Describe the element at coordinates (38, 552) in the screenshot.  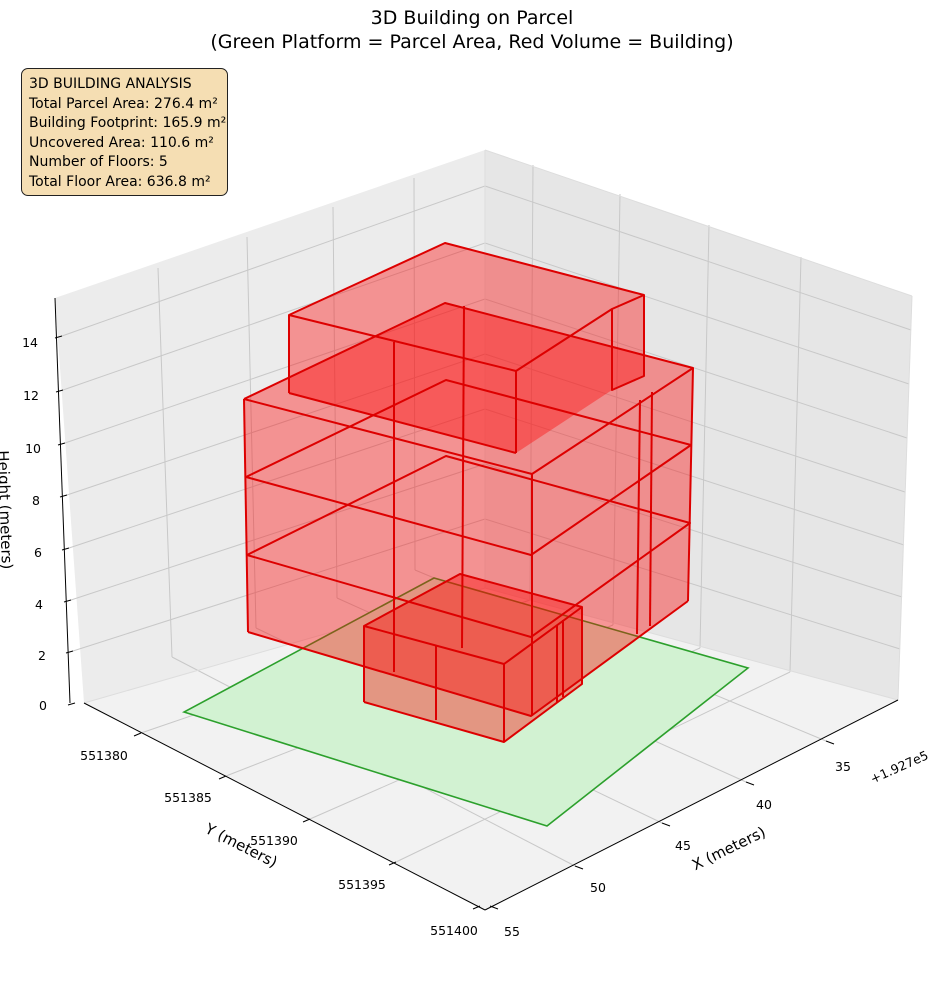
I see `z-tick-label: 6` at that location.